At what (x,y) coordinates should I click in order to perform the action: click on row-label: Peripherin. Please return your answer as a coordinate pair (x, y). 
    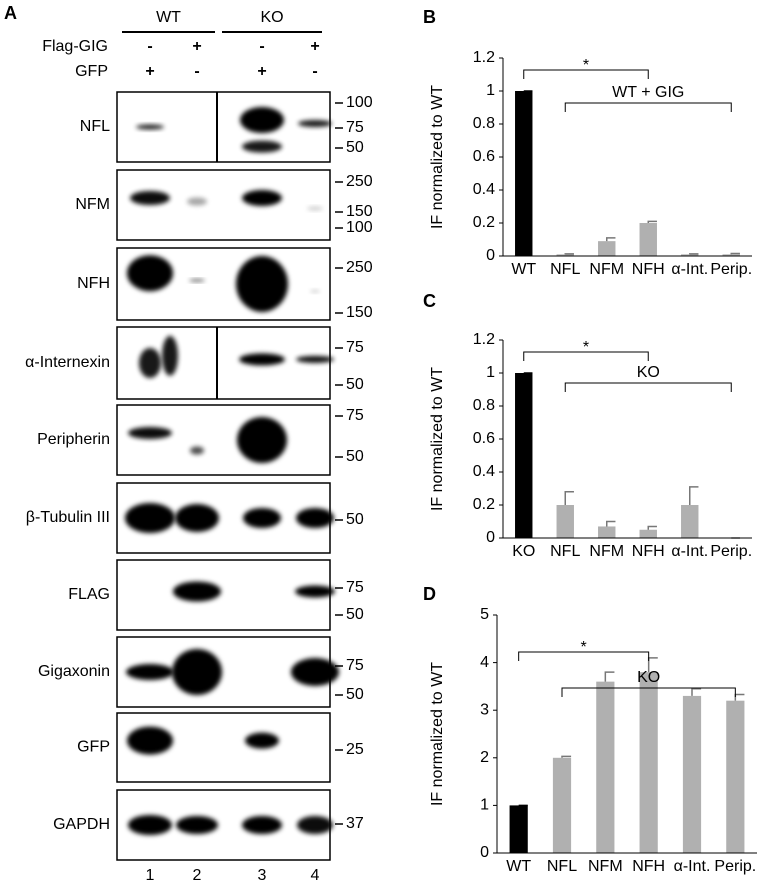
    Looking at the image, I should click on (73, 439).